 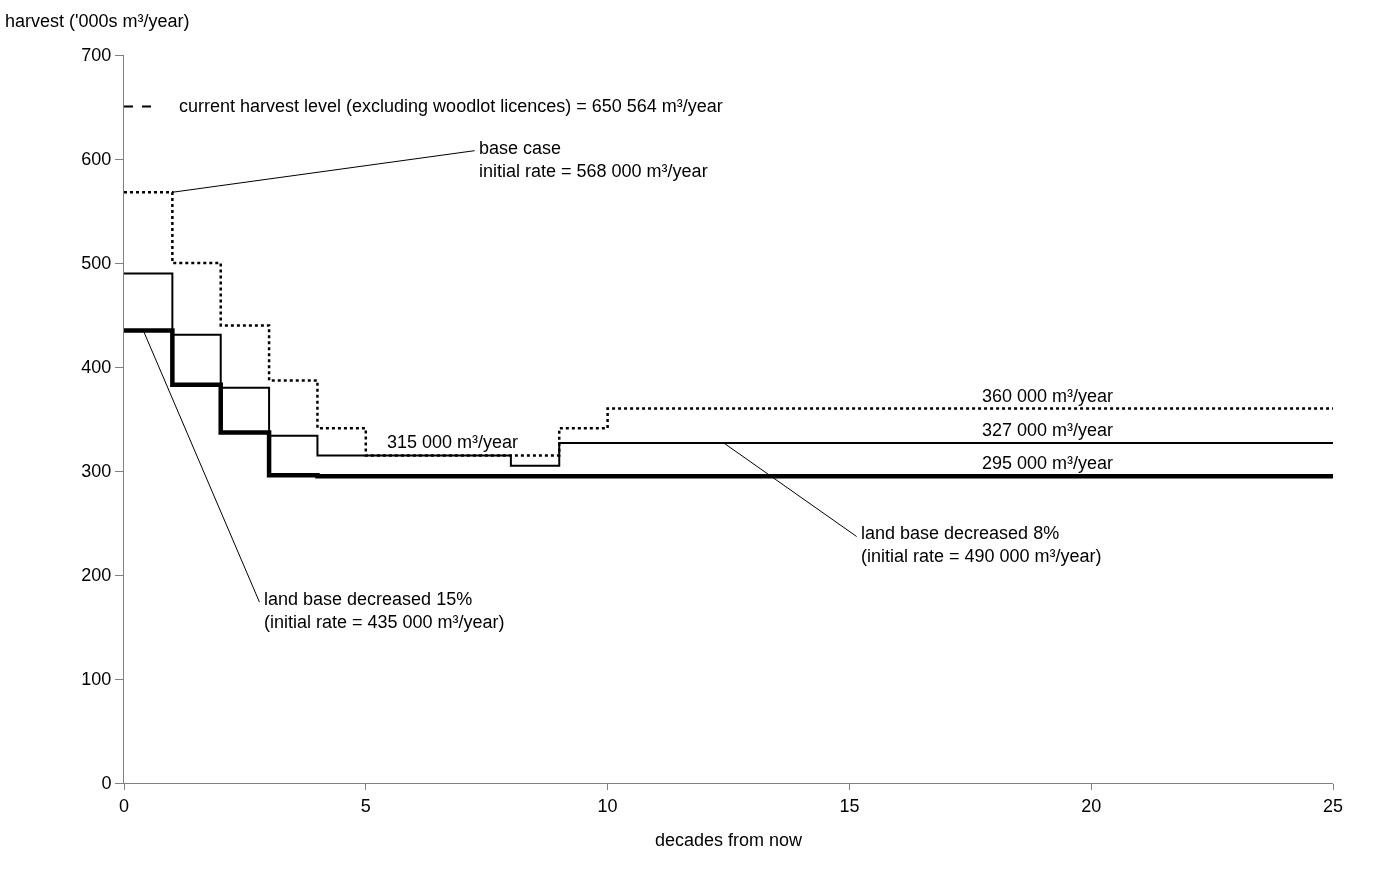 I want to click on x-tick-label: 0, so click(x=124, y=805).